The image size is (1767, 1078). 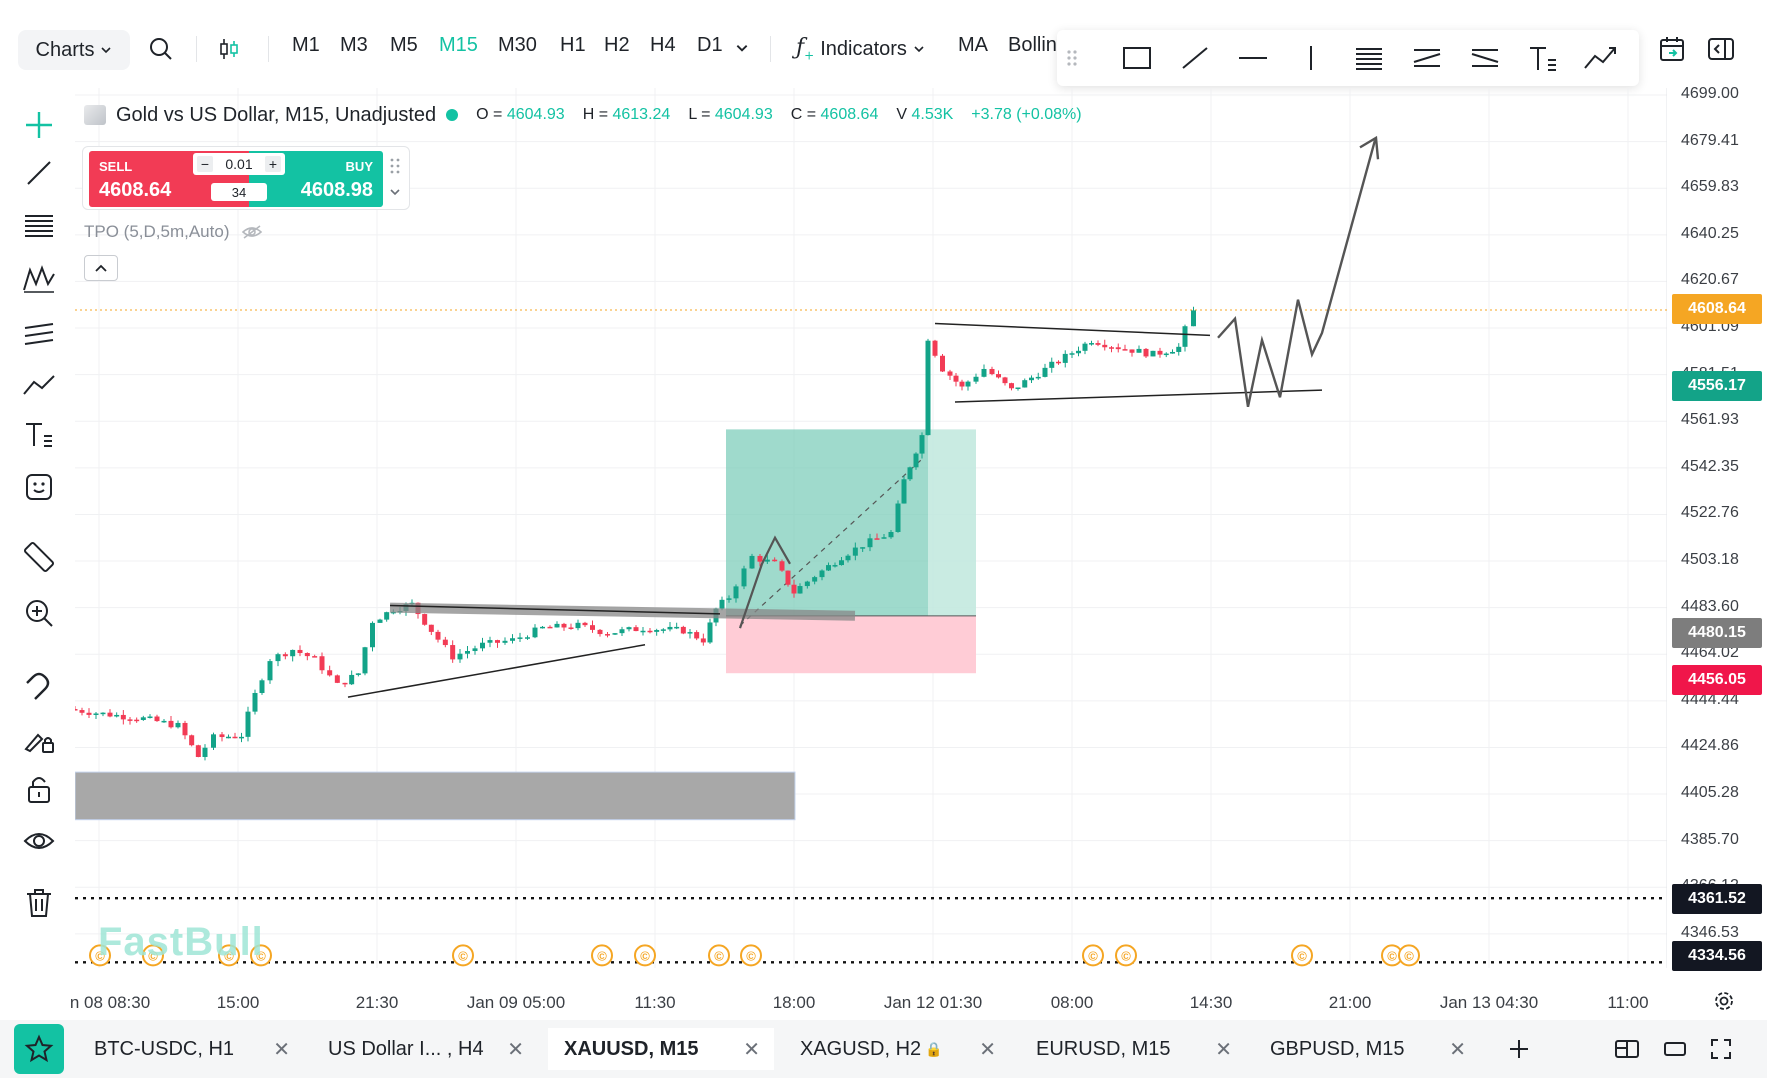 I want to click on chevron-down-icon, so click(x=106, y=50).